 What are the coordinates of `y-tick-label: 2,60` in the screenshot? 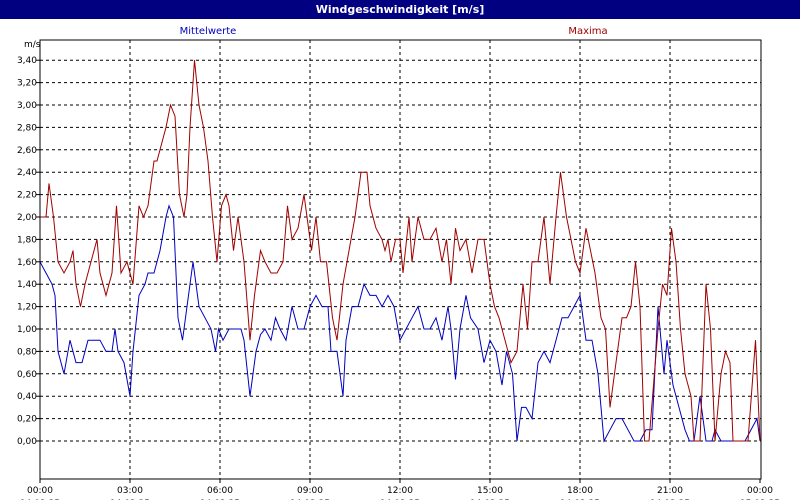 It's located at (27, 151).